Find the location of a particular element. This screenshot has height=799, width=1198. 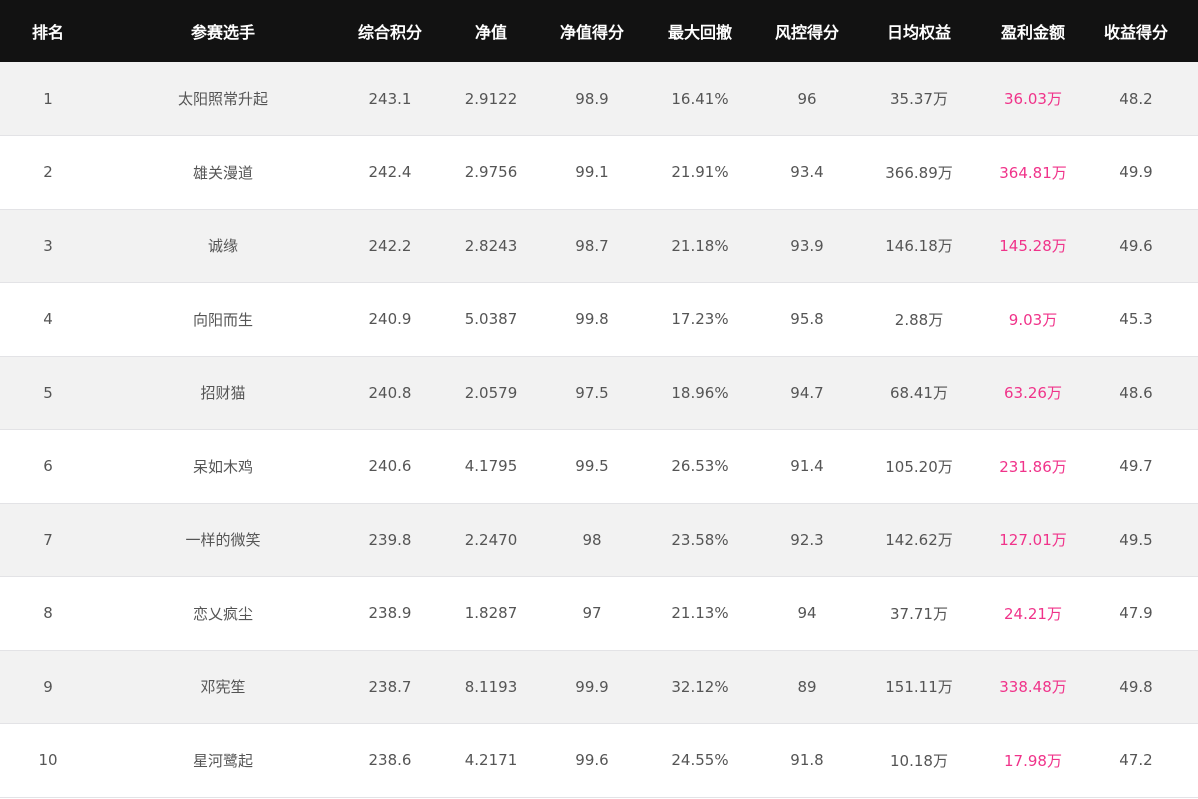

cell-rank: 9 is located at coordinates (48, 686).